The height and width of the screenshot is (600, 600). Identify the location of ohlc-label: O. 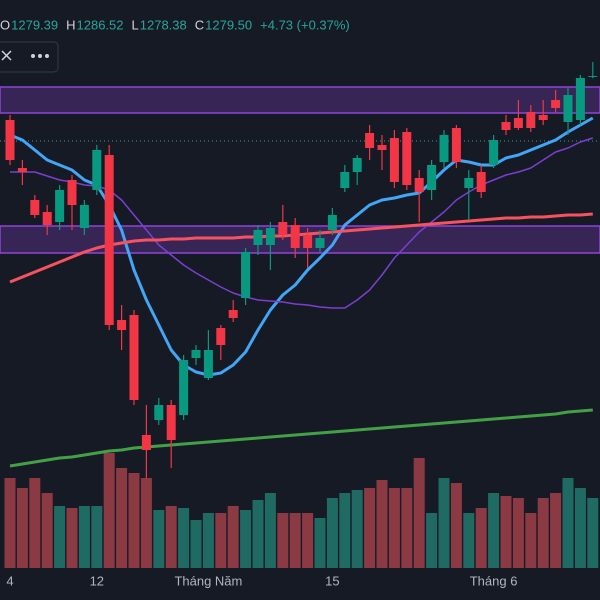
(5, 24).